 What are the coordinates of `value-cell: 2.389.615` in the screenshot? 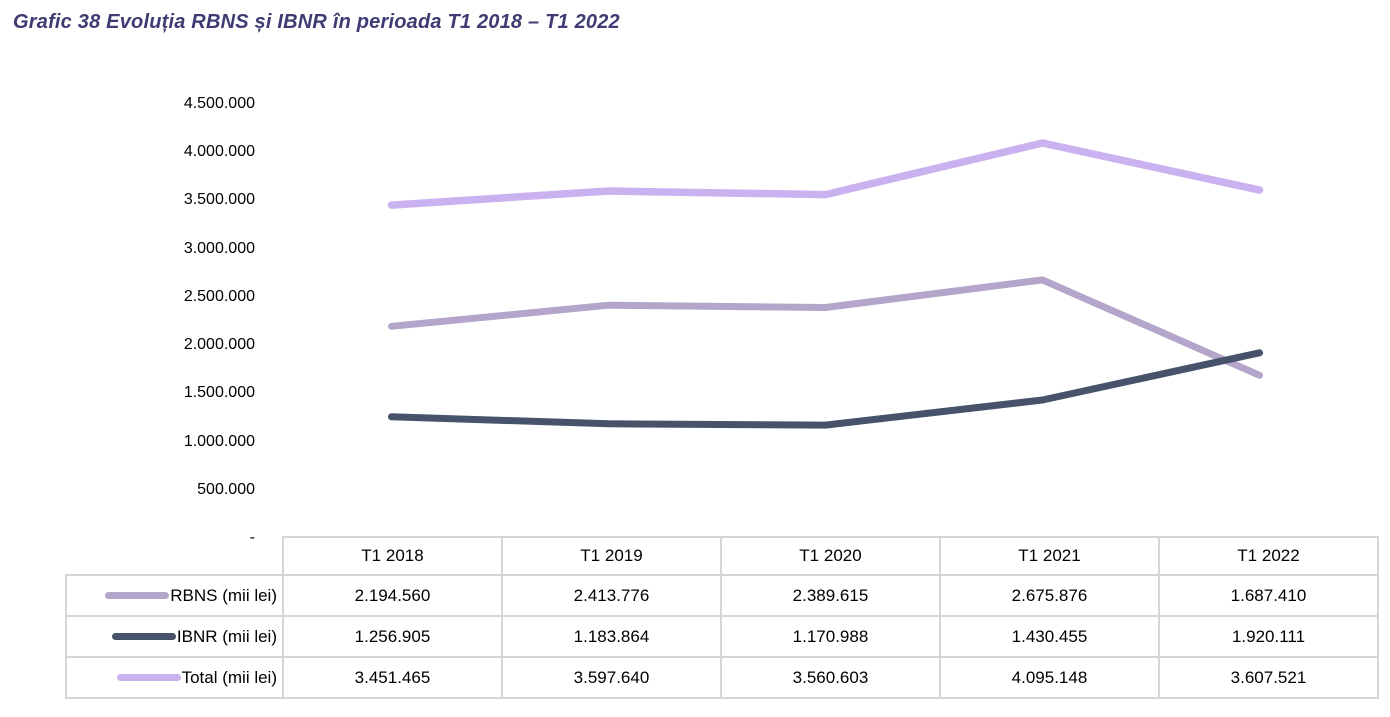 It's located at (830, 595).